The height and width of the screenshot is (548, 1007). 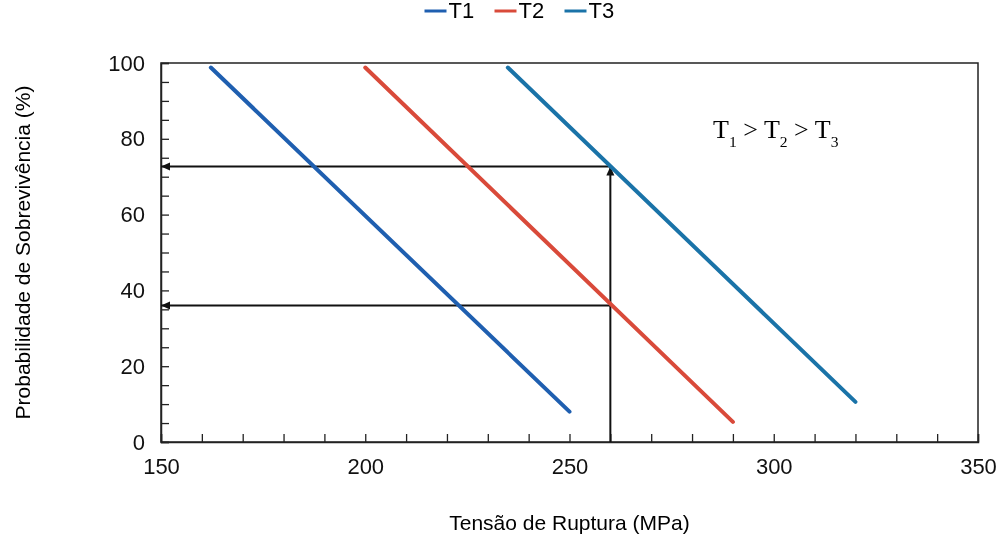 What do you see at coordinates (132, 290) in the screenshot?
I see `y-tick-label: 40` at bounding box center [132, 290].